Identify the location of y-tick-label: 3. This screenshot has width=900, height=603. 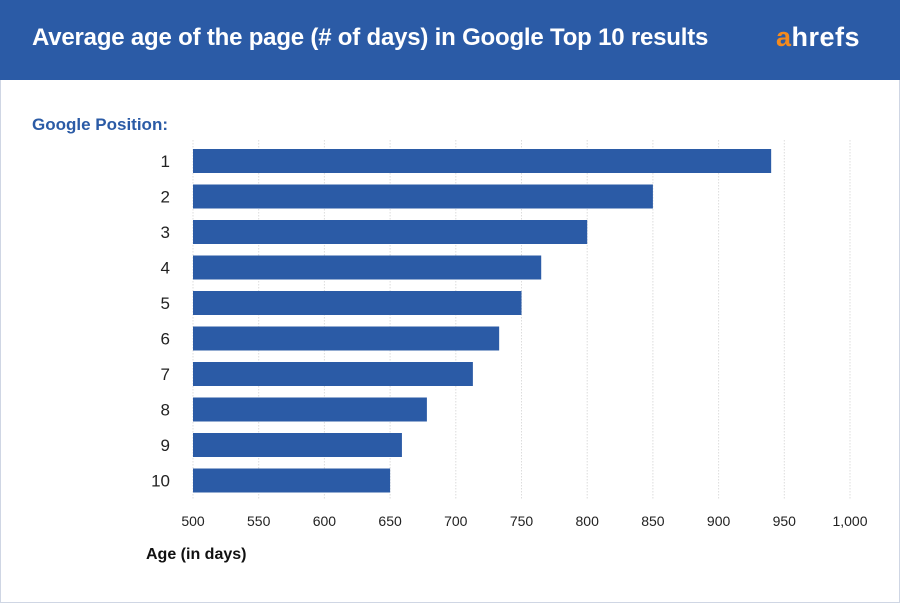
(165, 232).